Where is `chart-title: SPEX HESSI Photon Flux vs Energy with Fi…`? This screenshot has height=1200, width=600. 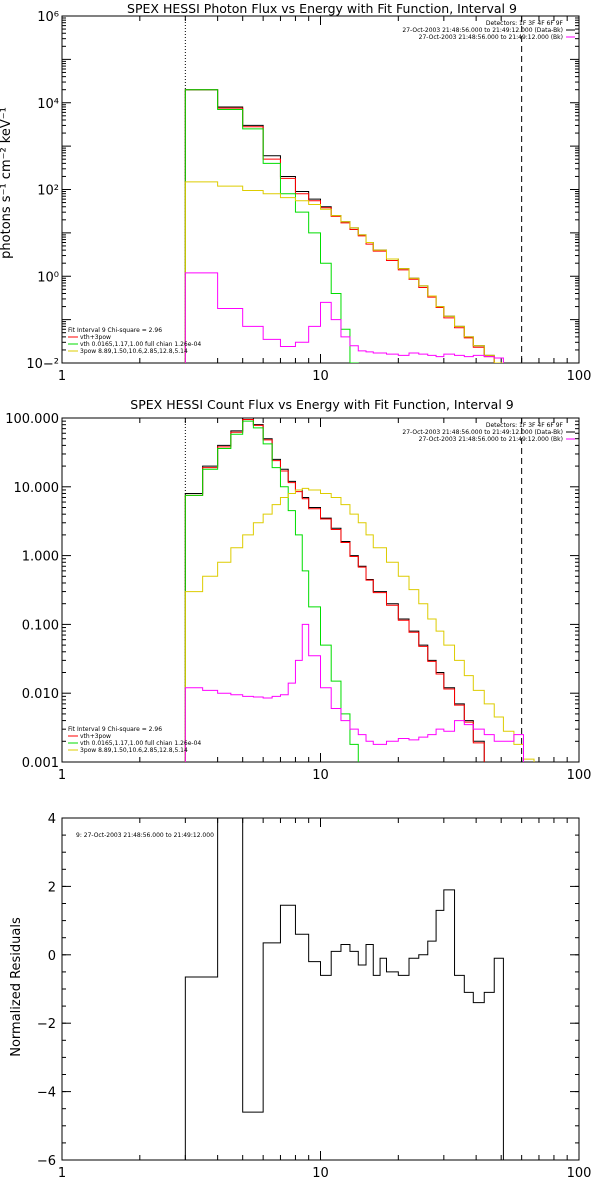
chart-title: SPEX HESSI Photon Flux vs Energy with Fi… is located at coordinates (322, 8).